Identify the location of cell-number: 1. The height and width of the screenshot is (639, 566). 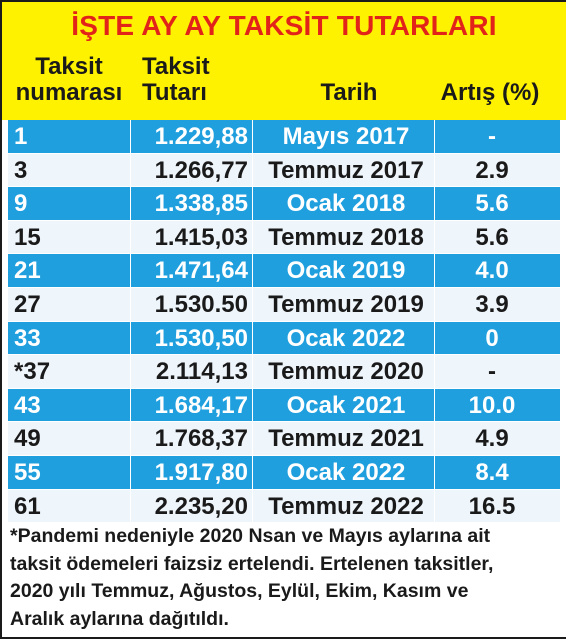
(21, 136).